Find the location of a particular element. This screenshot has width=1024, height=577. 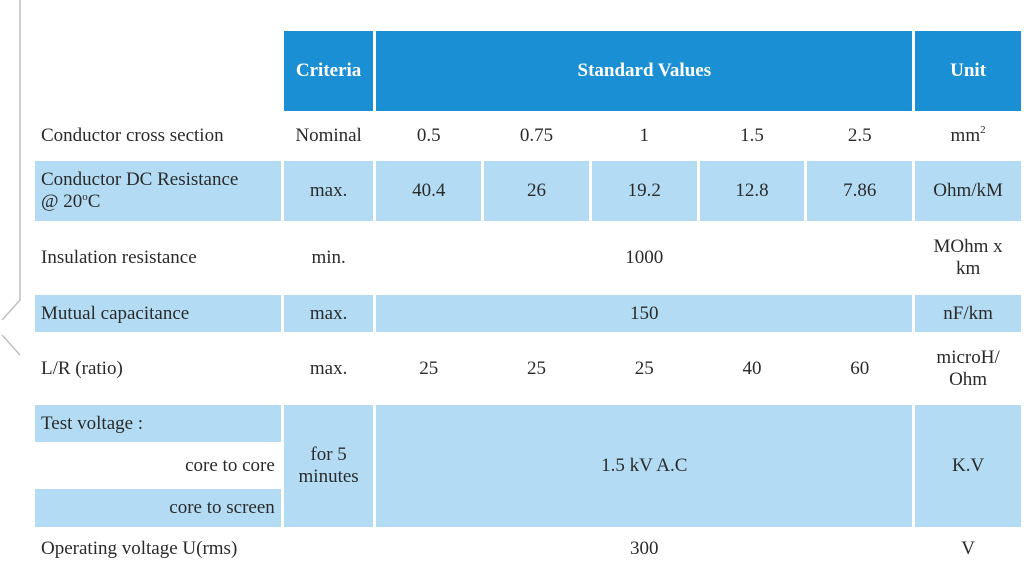

label-core-to-screen: core to screen is located at coordinates (158, 508).